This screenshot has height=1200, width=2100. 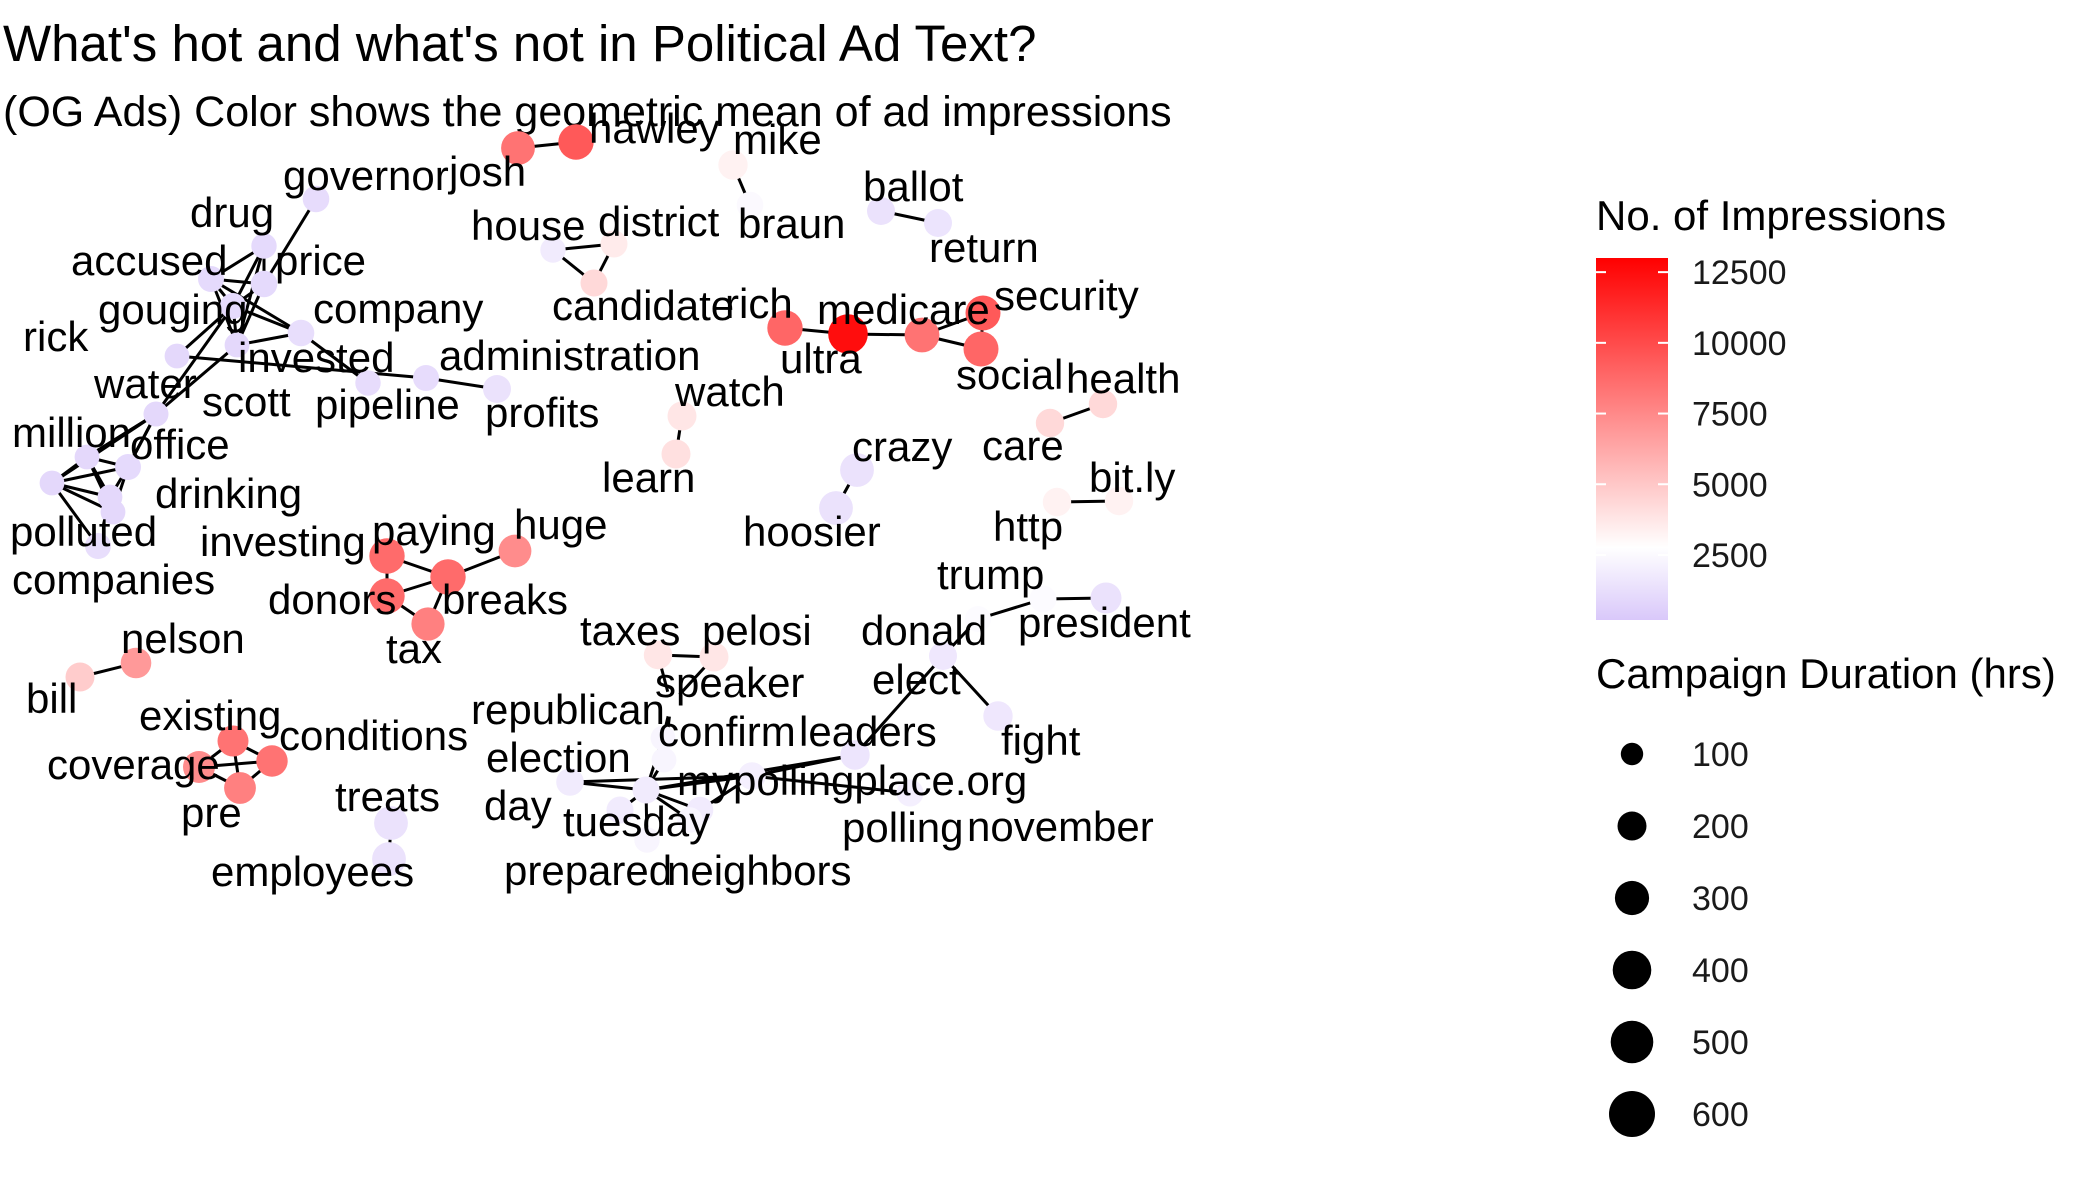 What do you see at coordinates (777, 139) in the screenshot?
I see `node-label-mike: mike` at bounding box center [777, 139].